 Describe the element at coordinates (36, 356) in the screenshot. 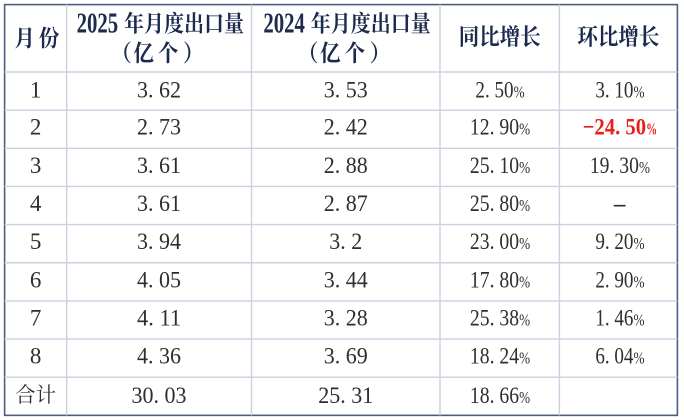

I see `svg-text: 8` at that location.